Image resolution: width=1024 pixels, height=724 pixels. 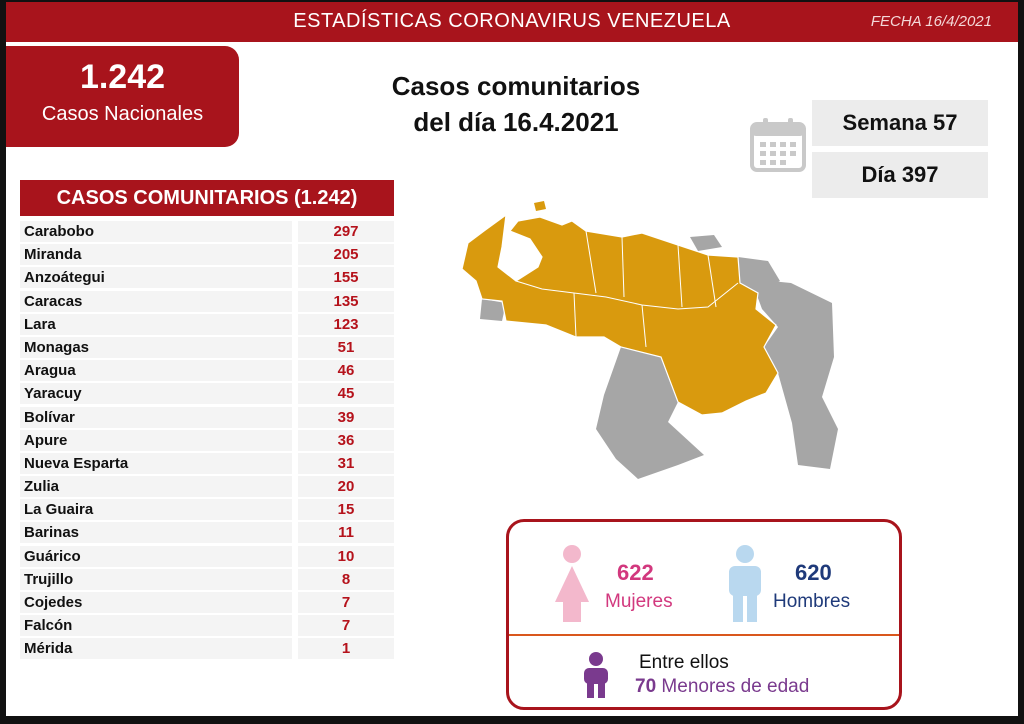 I want to click on table-row: Lara 123, so click(x=207, y=324).